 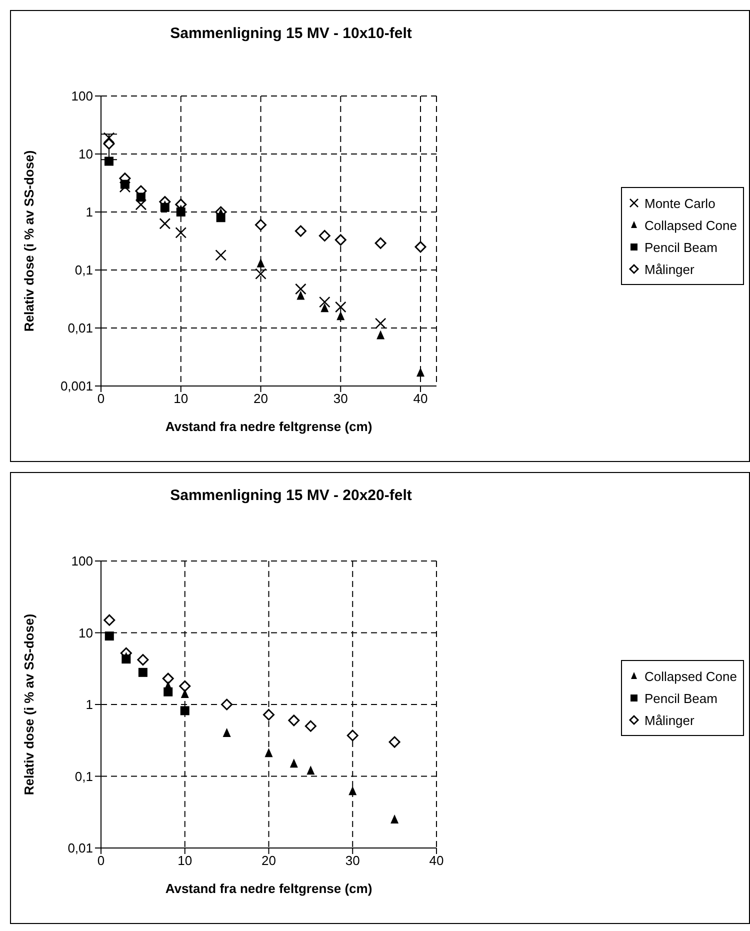 I want to click on chart-title: Sammenligning 15 MV - 20x20-felt, so click(x=291, y=495).